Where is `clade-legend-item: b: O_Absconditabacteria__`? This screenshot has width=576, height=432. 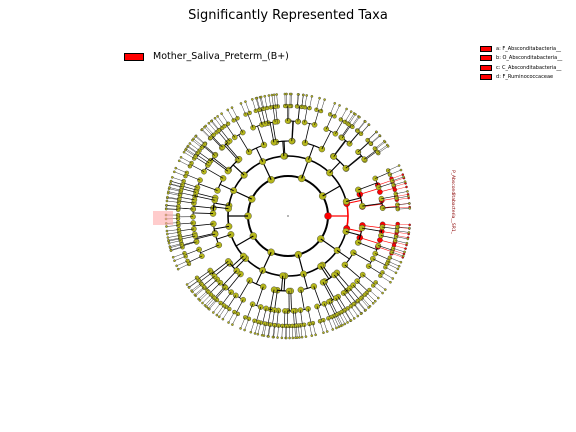
clade-legend-item: b: O_Absconditabacteria__ is located at coordinates (521, 59).